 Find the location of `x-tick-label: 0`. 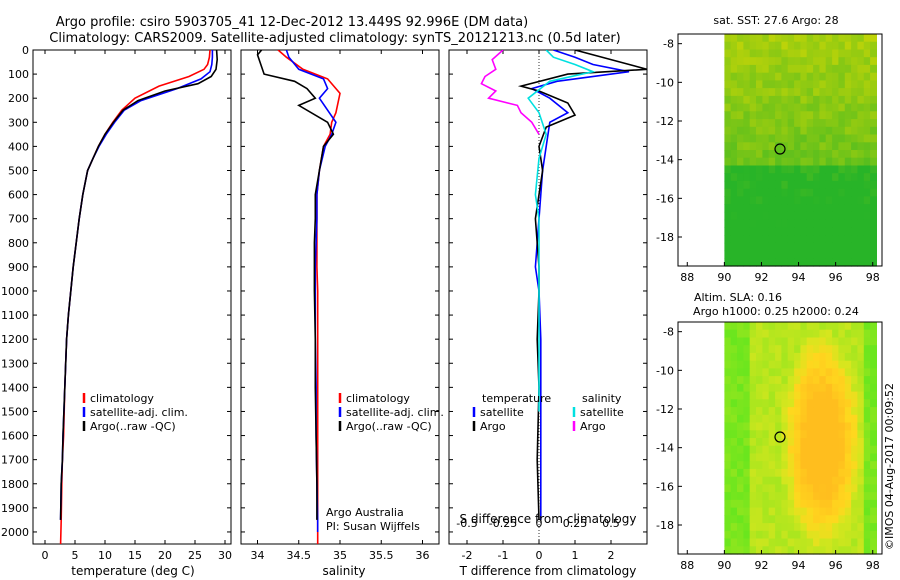

x-tick-label: 0 is located at coordinates (539, 555).